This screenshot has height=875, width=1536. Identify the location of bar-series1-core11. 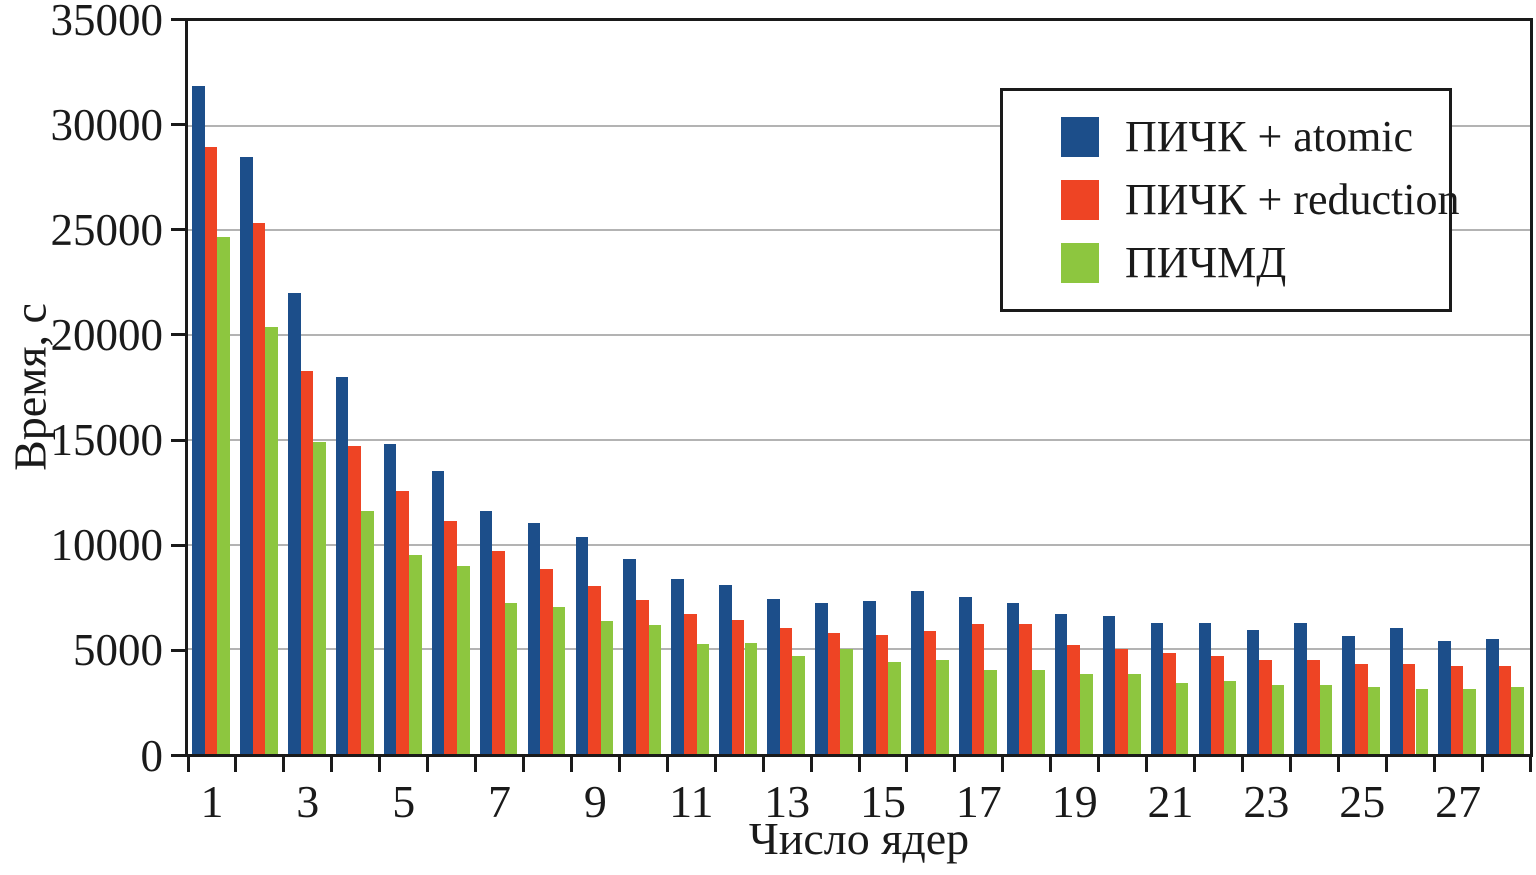
(677, 666).